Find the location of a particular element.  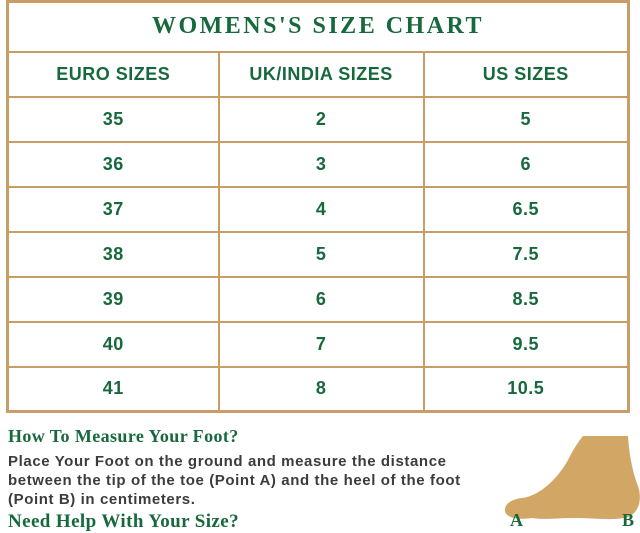

table-row: 39 6 8.5 is located at coordinates (318, 299).